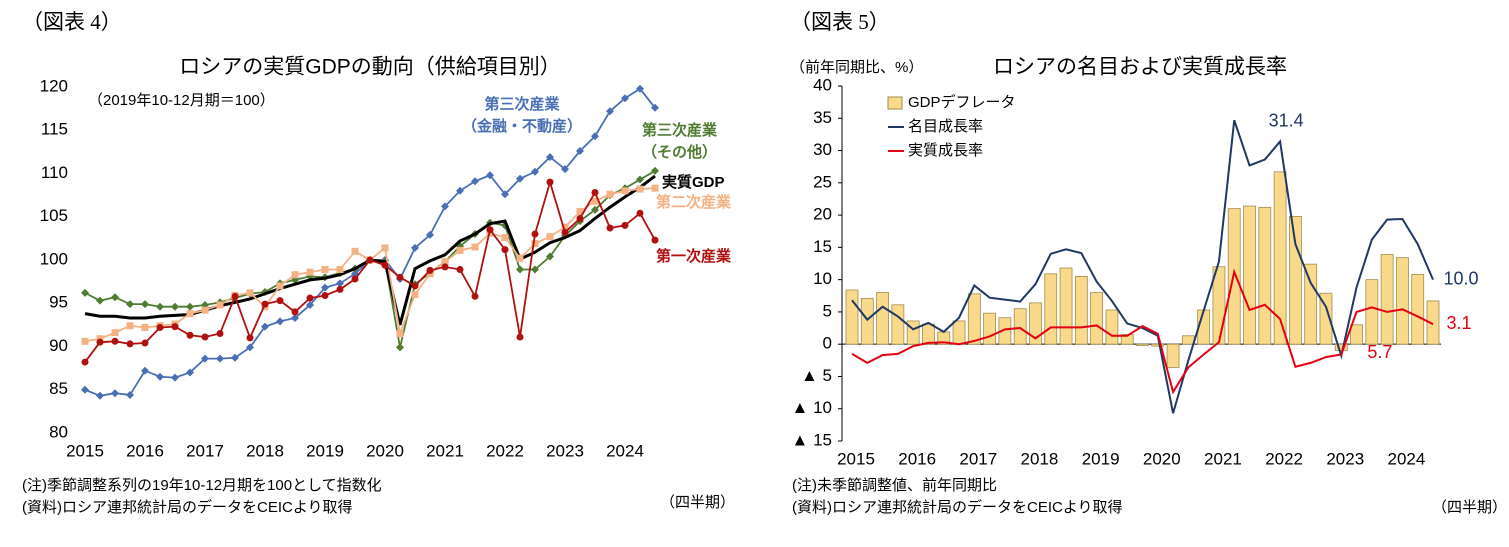 This screenshot has height=547, width=1509. Describe the element at coordinates (58, 431) in the screenshot. I see `y-tick-label: 80` at that location.